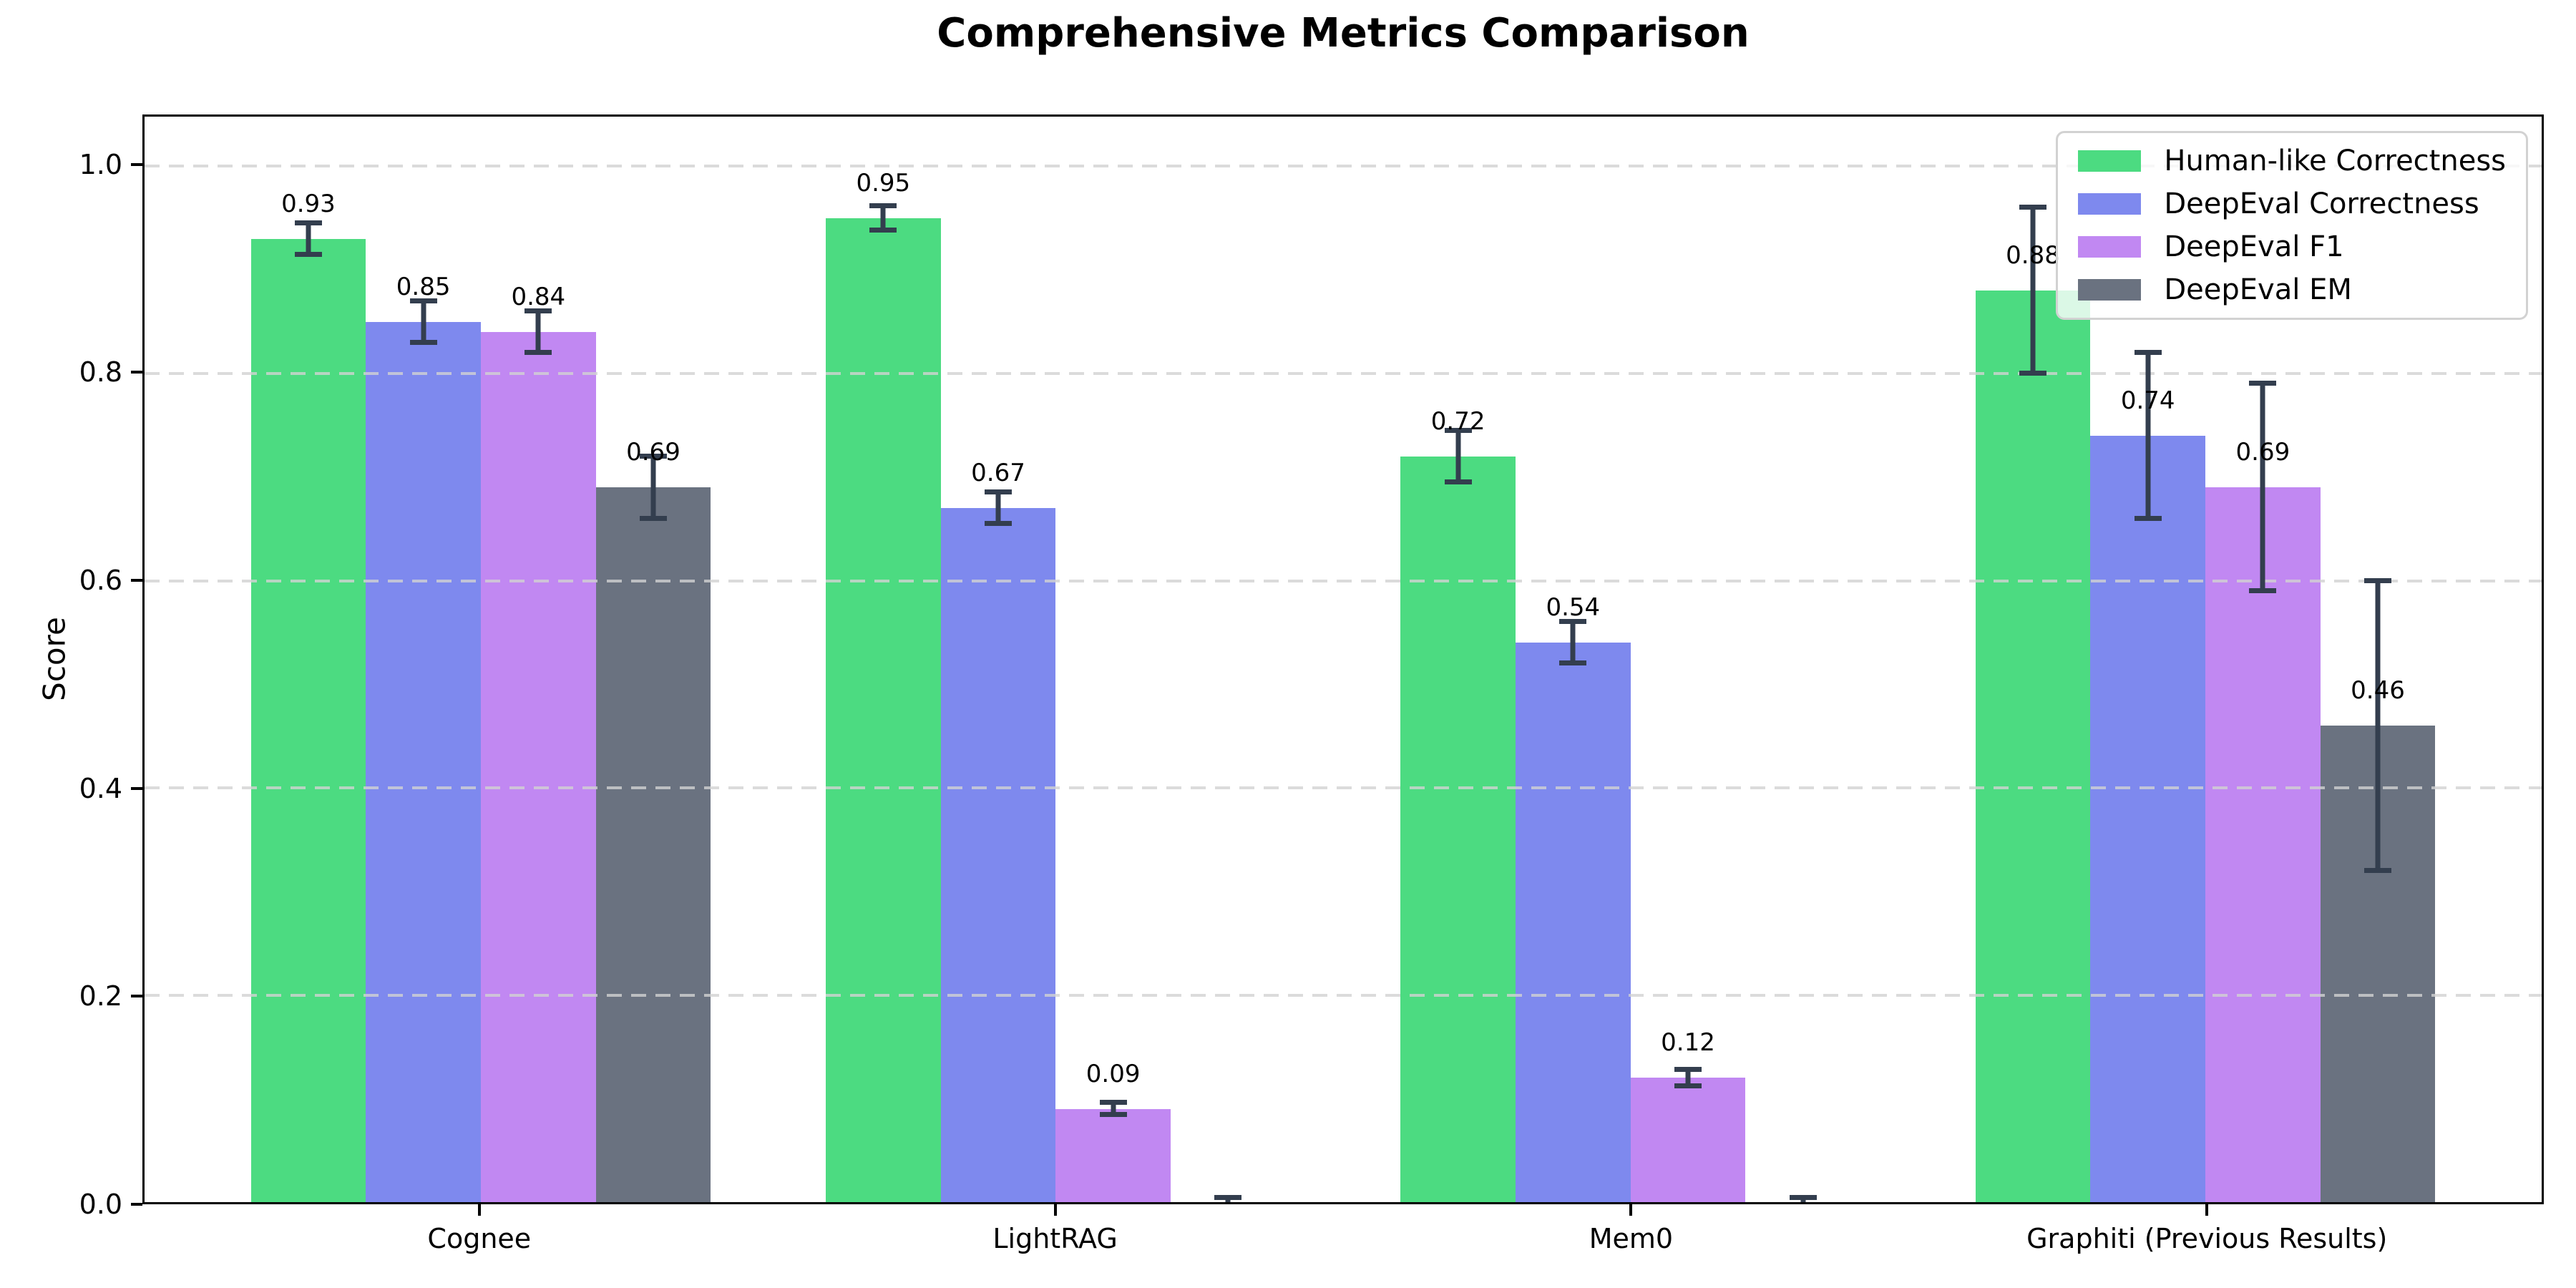 This screenshot has width=2576, height=1288. What do you see at coordinates (100, 788) in the screenshot?
I see `y-tick-label: 0.4` at bounding box center [100, 788].